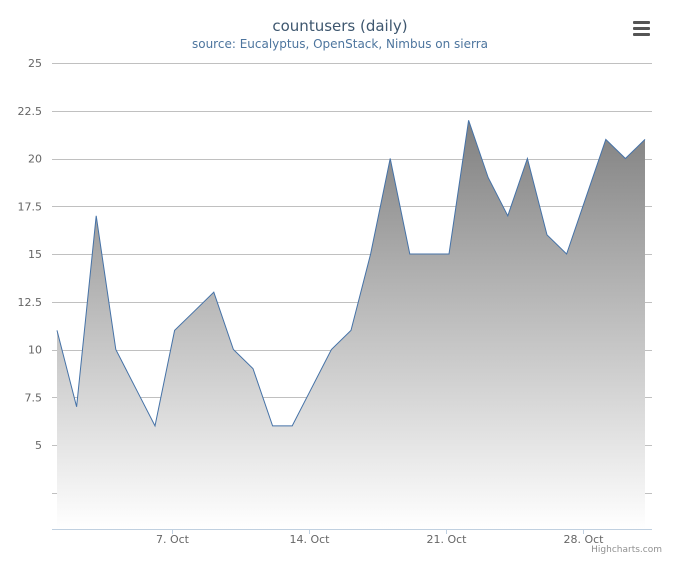  Describe the element at coordinates (309, 539) in the screenshot. I see `x-tick-label: 14. Oct` at that location.